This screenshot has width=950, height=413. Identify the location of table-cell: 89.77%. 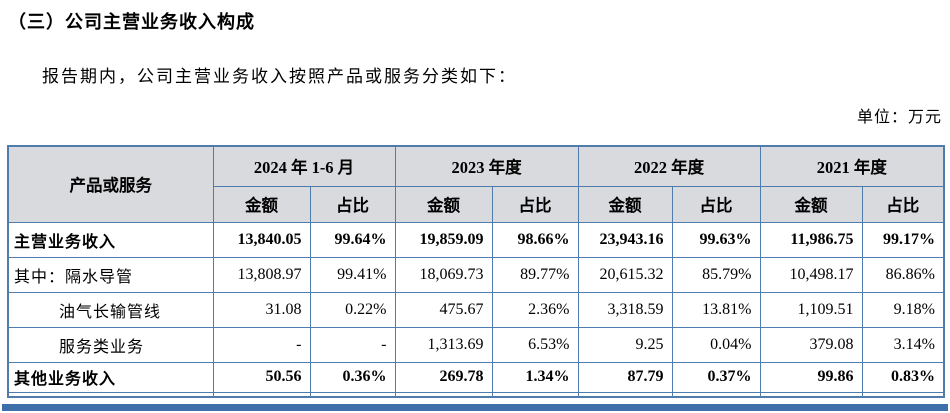
(535, 274).